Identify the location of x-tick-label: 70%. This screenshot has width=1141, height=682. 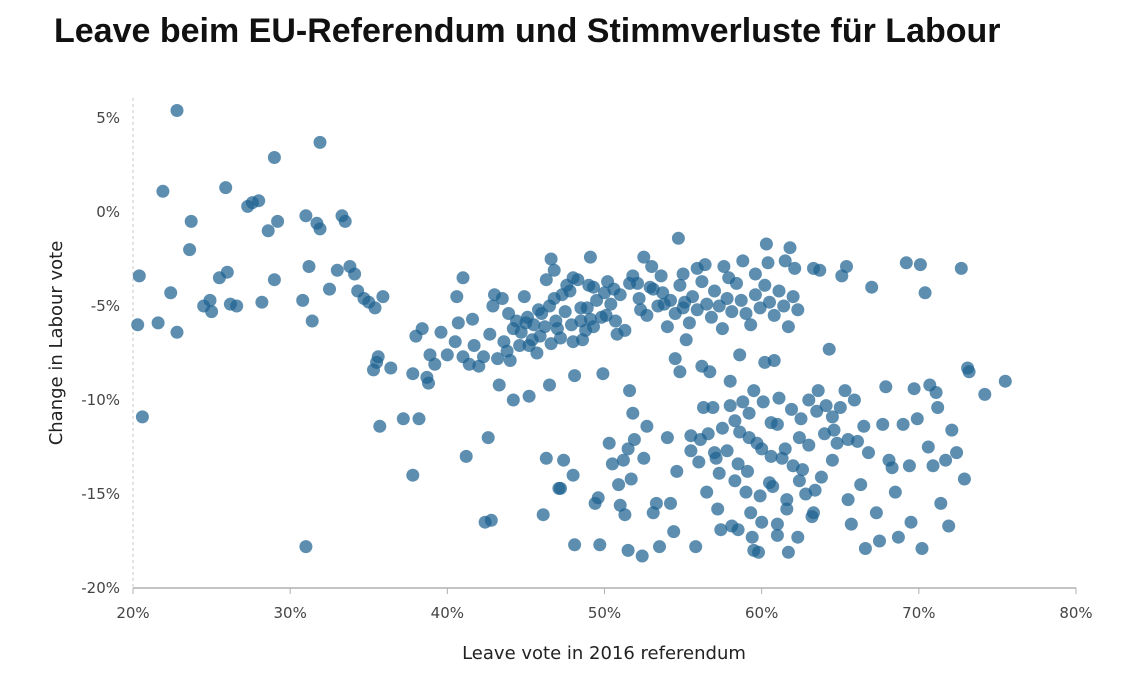
(918, 613).